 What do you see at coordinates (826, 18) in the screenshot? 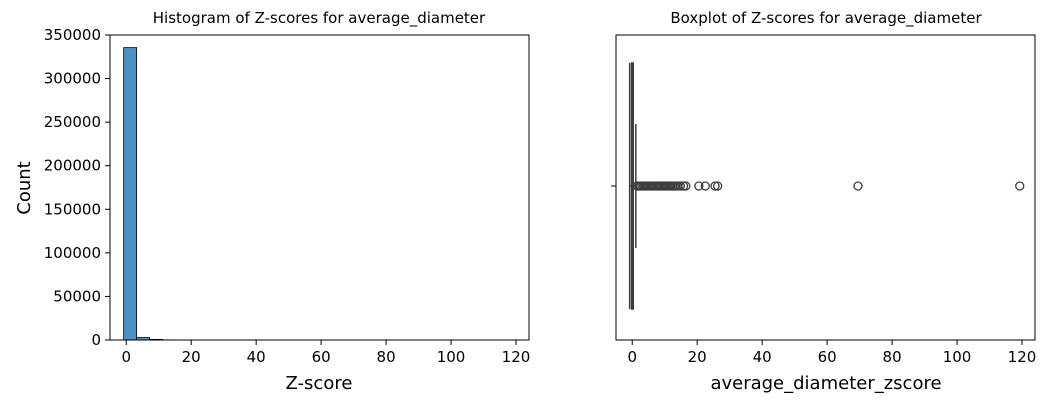
I see `boxplot-title: Boxplot of Z-scores for average_diameter` at bounding box center [826, 18].